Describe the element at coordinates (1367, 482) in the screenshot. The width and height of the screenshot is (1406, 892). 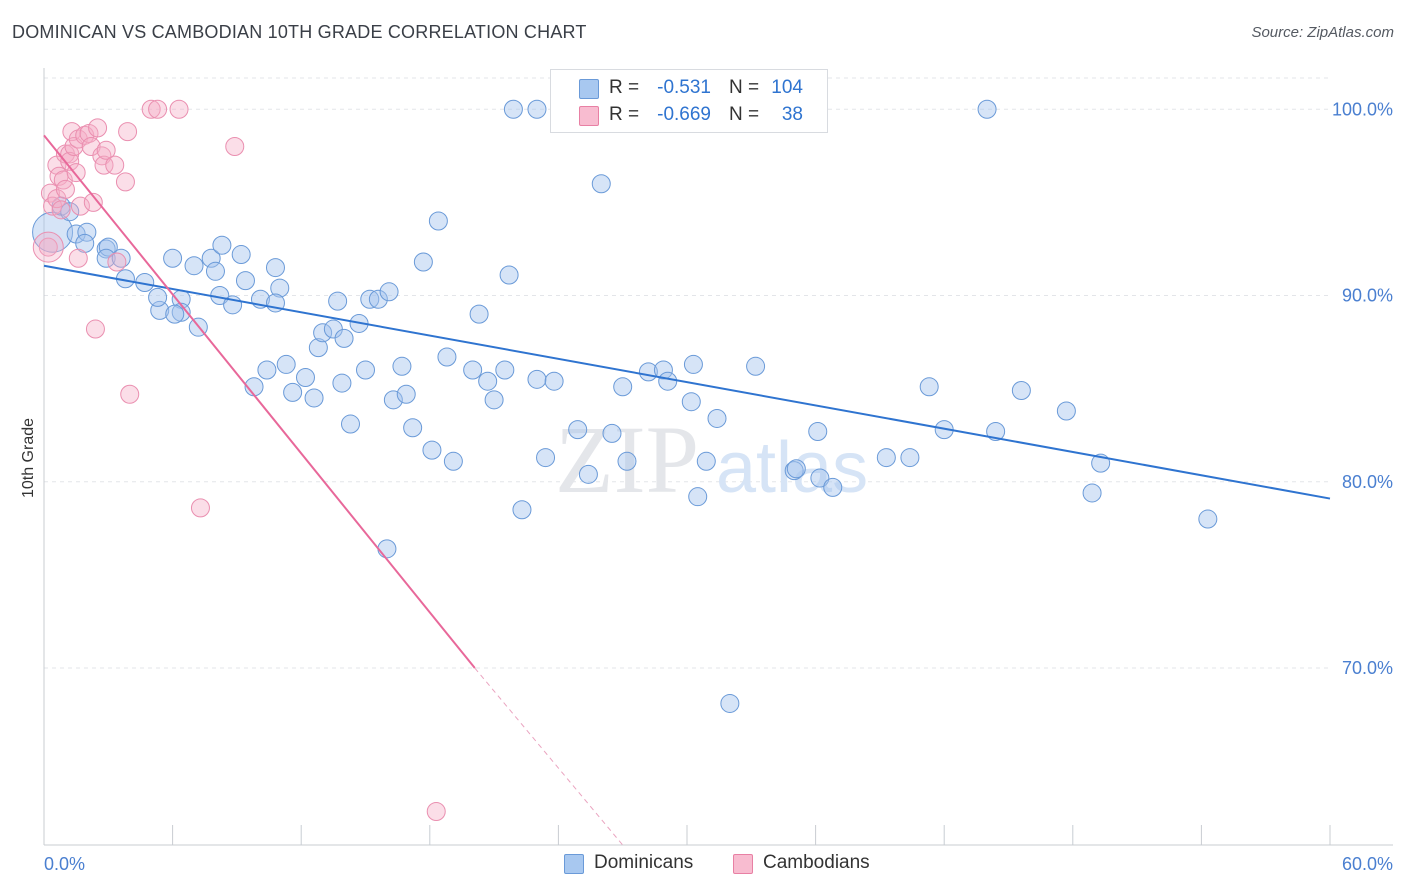
I see `y-tick-label: 80.0%` at that location.